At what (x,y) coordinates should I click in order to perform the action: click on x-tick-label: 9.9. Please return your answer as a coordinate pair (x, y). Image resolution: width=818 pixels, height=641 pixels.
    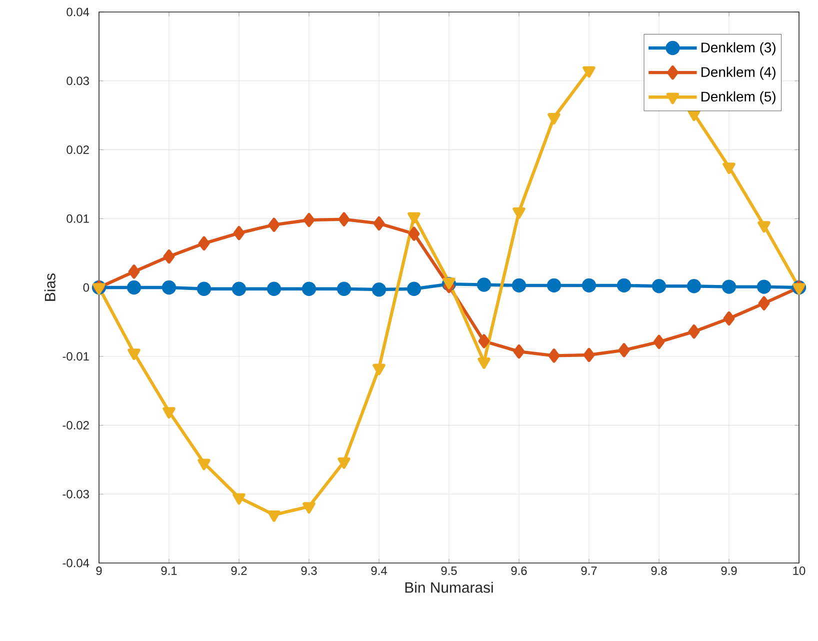
    Looking at the image, I should click on (729, 570).